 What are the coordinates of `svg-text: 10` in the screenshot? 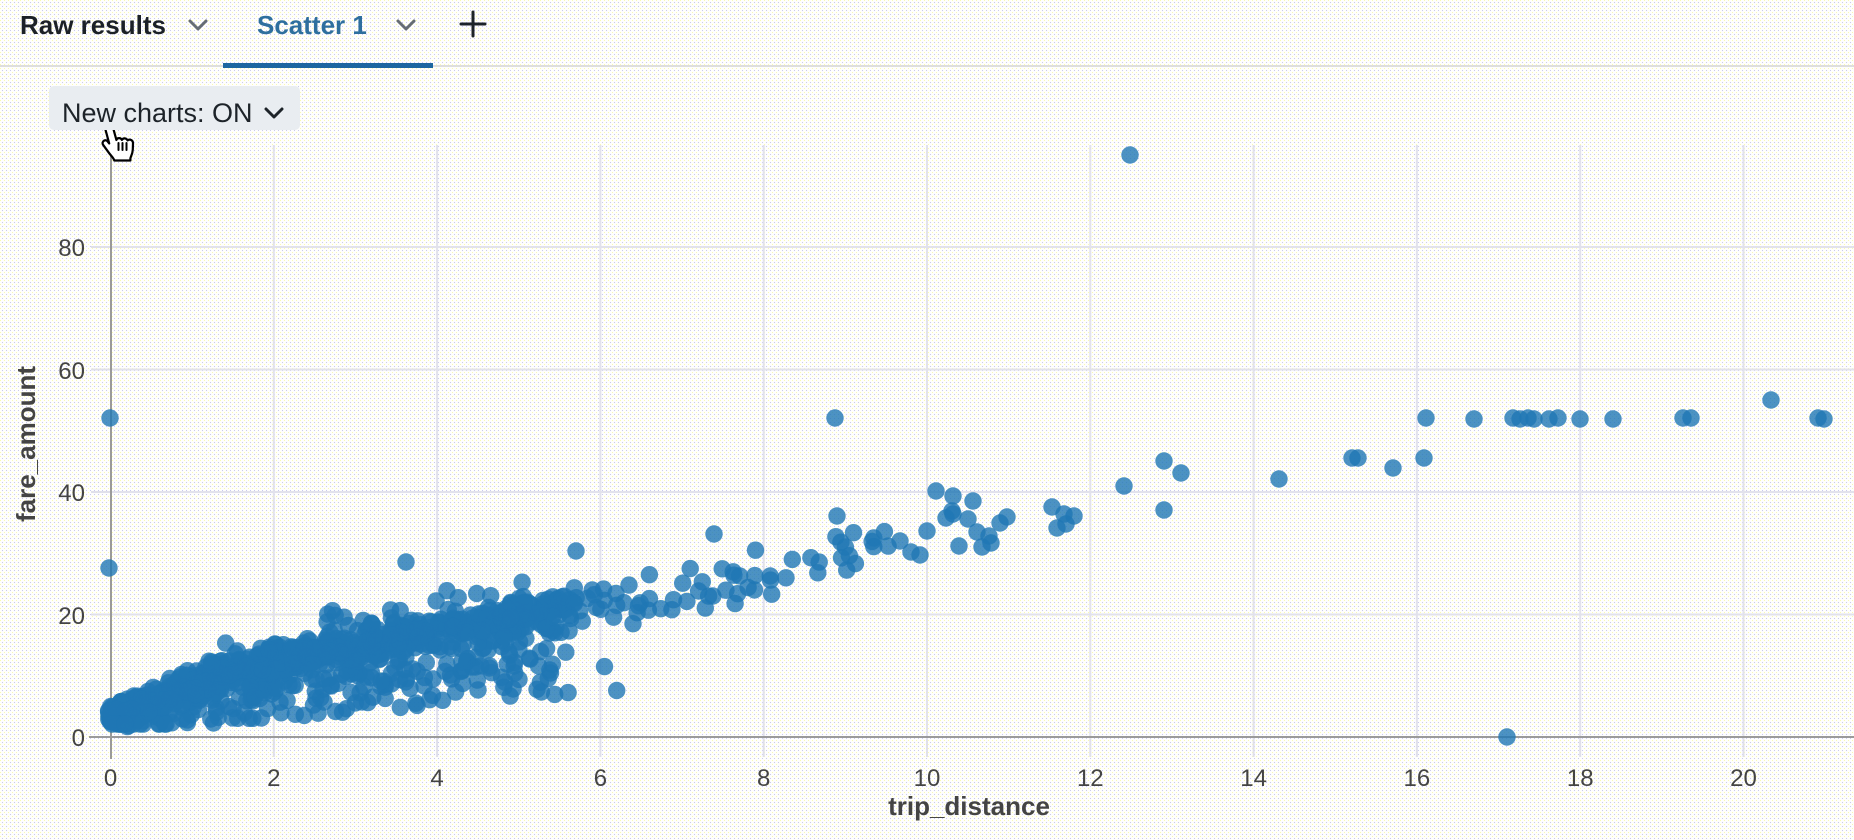 It's located at (927, 778).